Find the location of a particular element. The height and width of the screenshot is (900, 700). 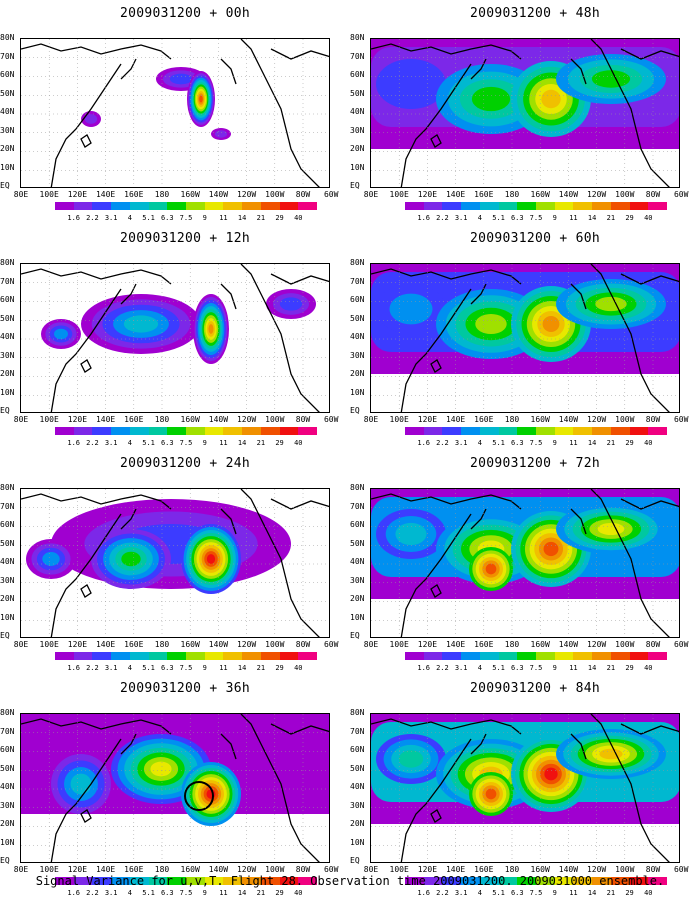

colorbar-label: 29 is located at coordinates (279, 443).